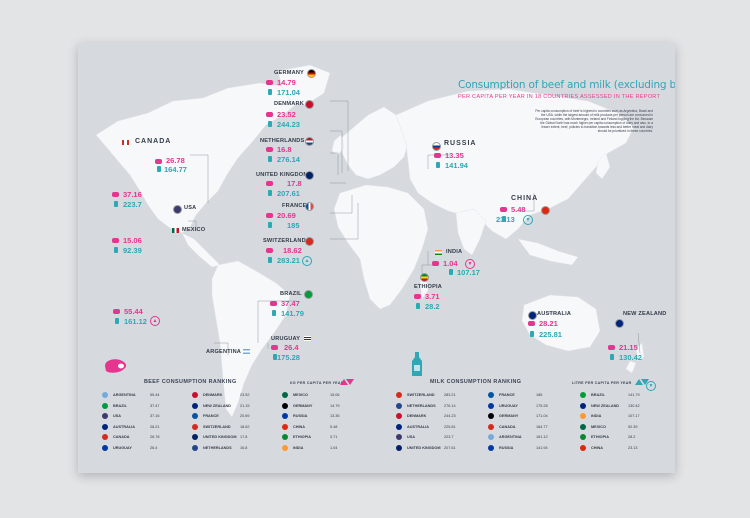 This screenshot has width=750, height=518. I want to click on table-row: URUGUAY 26.4, so click(137, 448).